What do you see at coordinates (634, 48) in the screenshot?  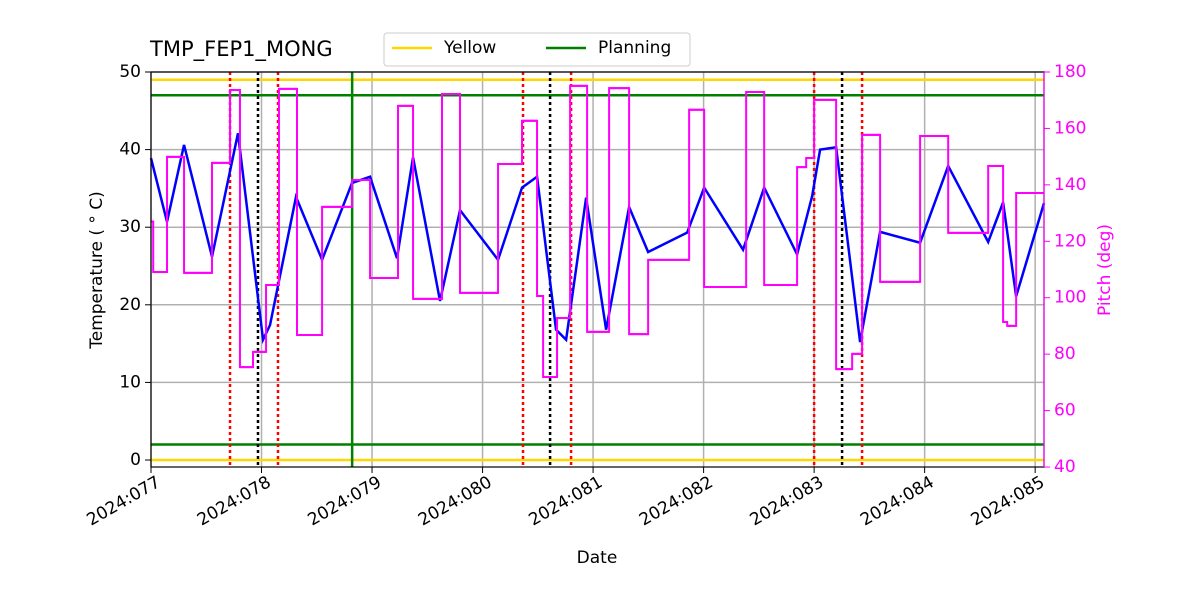 I see `legend-label: Planning` at bounding box center [634, 48].